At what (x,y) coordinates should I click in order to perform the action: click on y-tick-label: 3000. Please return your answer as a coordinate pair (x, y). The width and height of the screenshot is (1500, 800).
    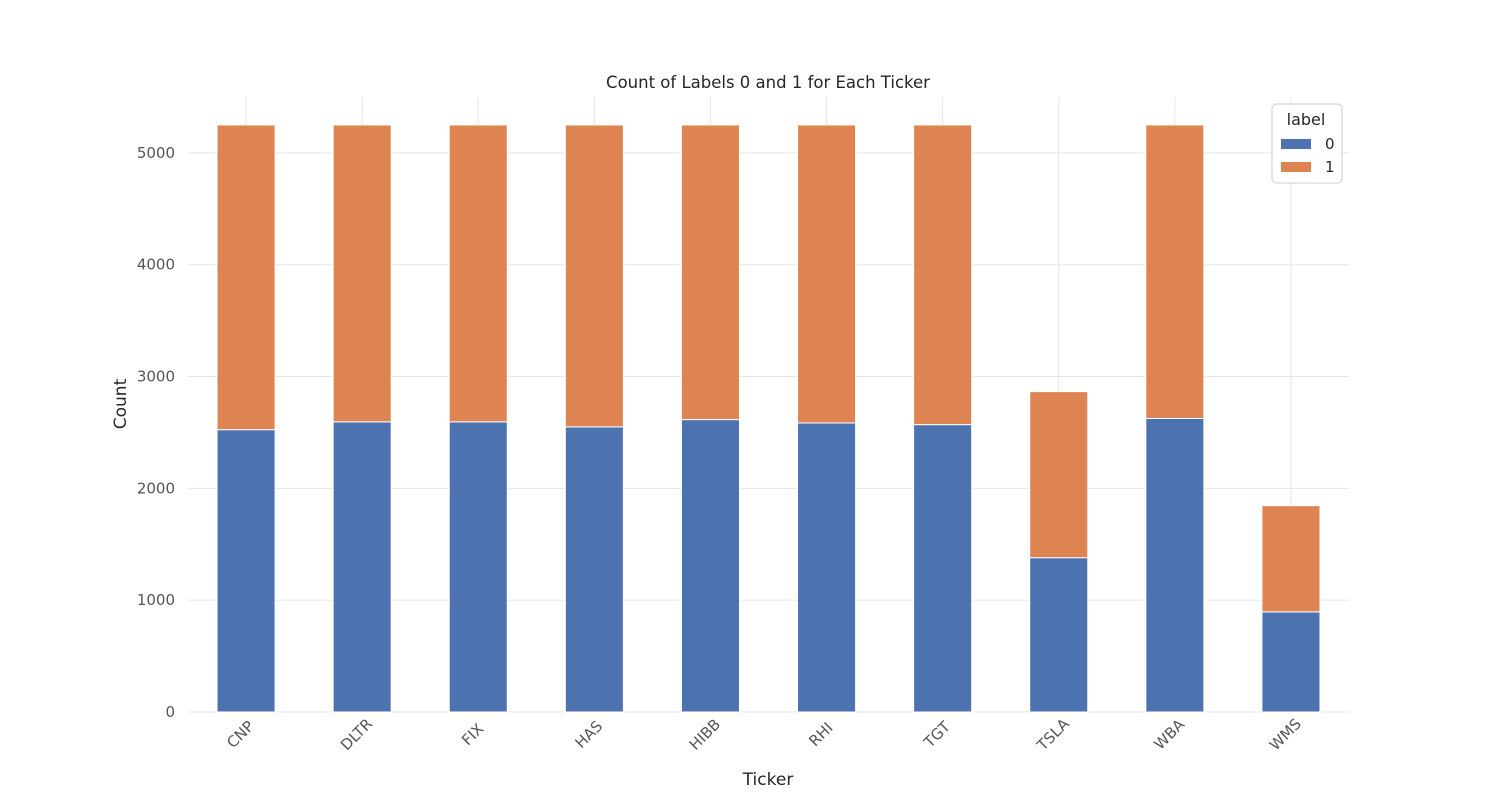
    Looking at the image, I should click on (156, 377).